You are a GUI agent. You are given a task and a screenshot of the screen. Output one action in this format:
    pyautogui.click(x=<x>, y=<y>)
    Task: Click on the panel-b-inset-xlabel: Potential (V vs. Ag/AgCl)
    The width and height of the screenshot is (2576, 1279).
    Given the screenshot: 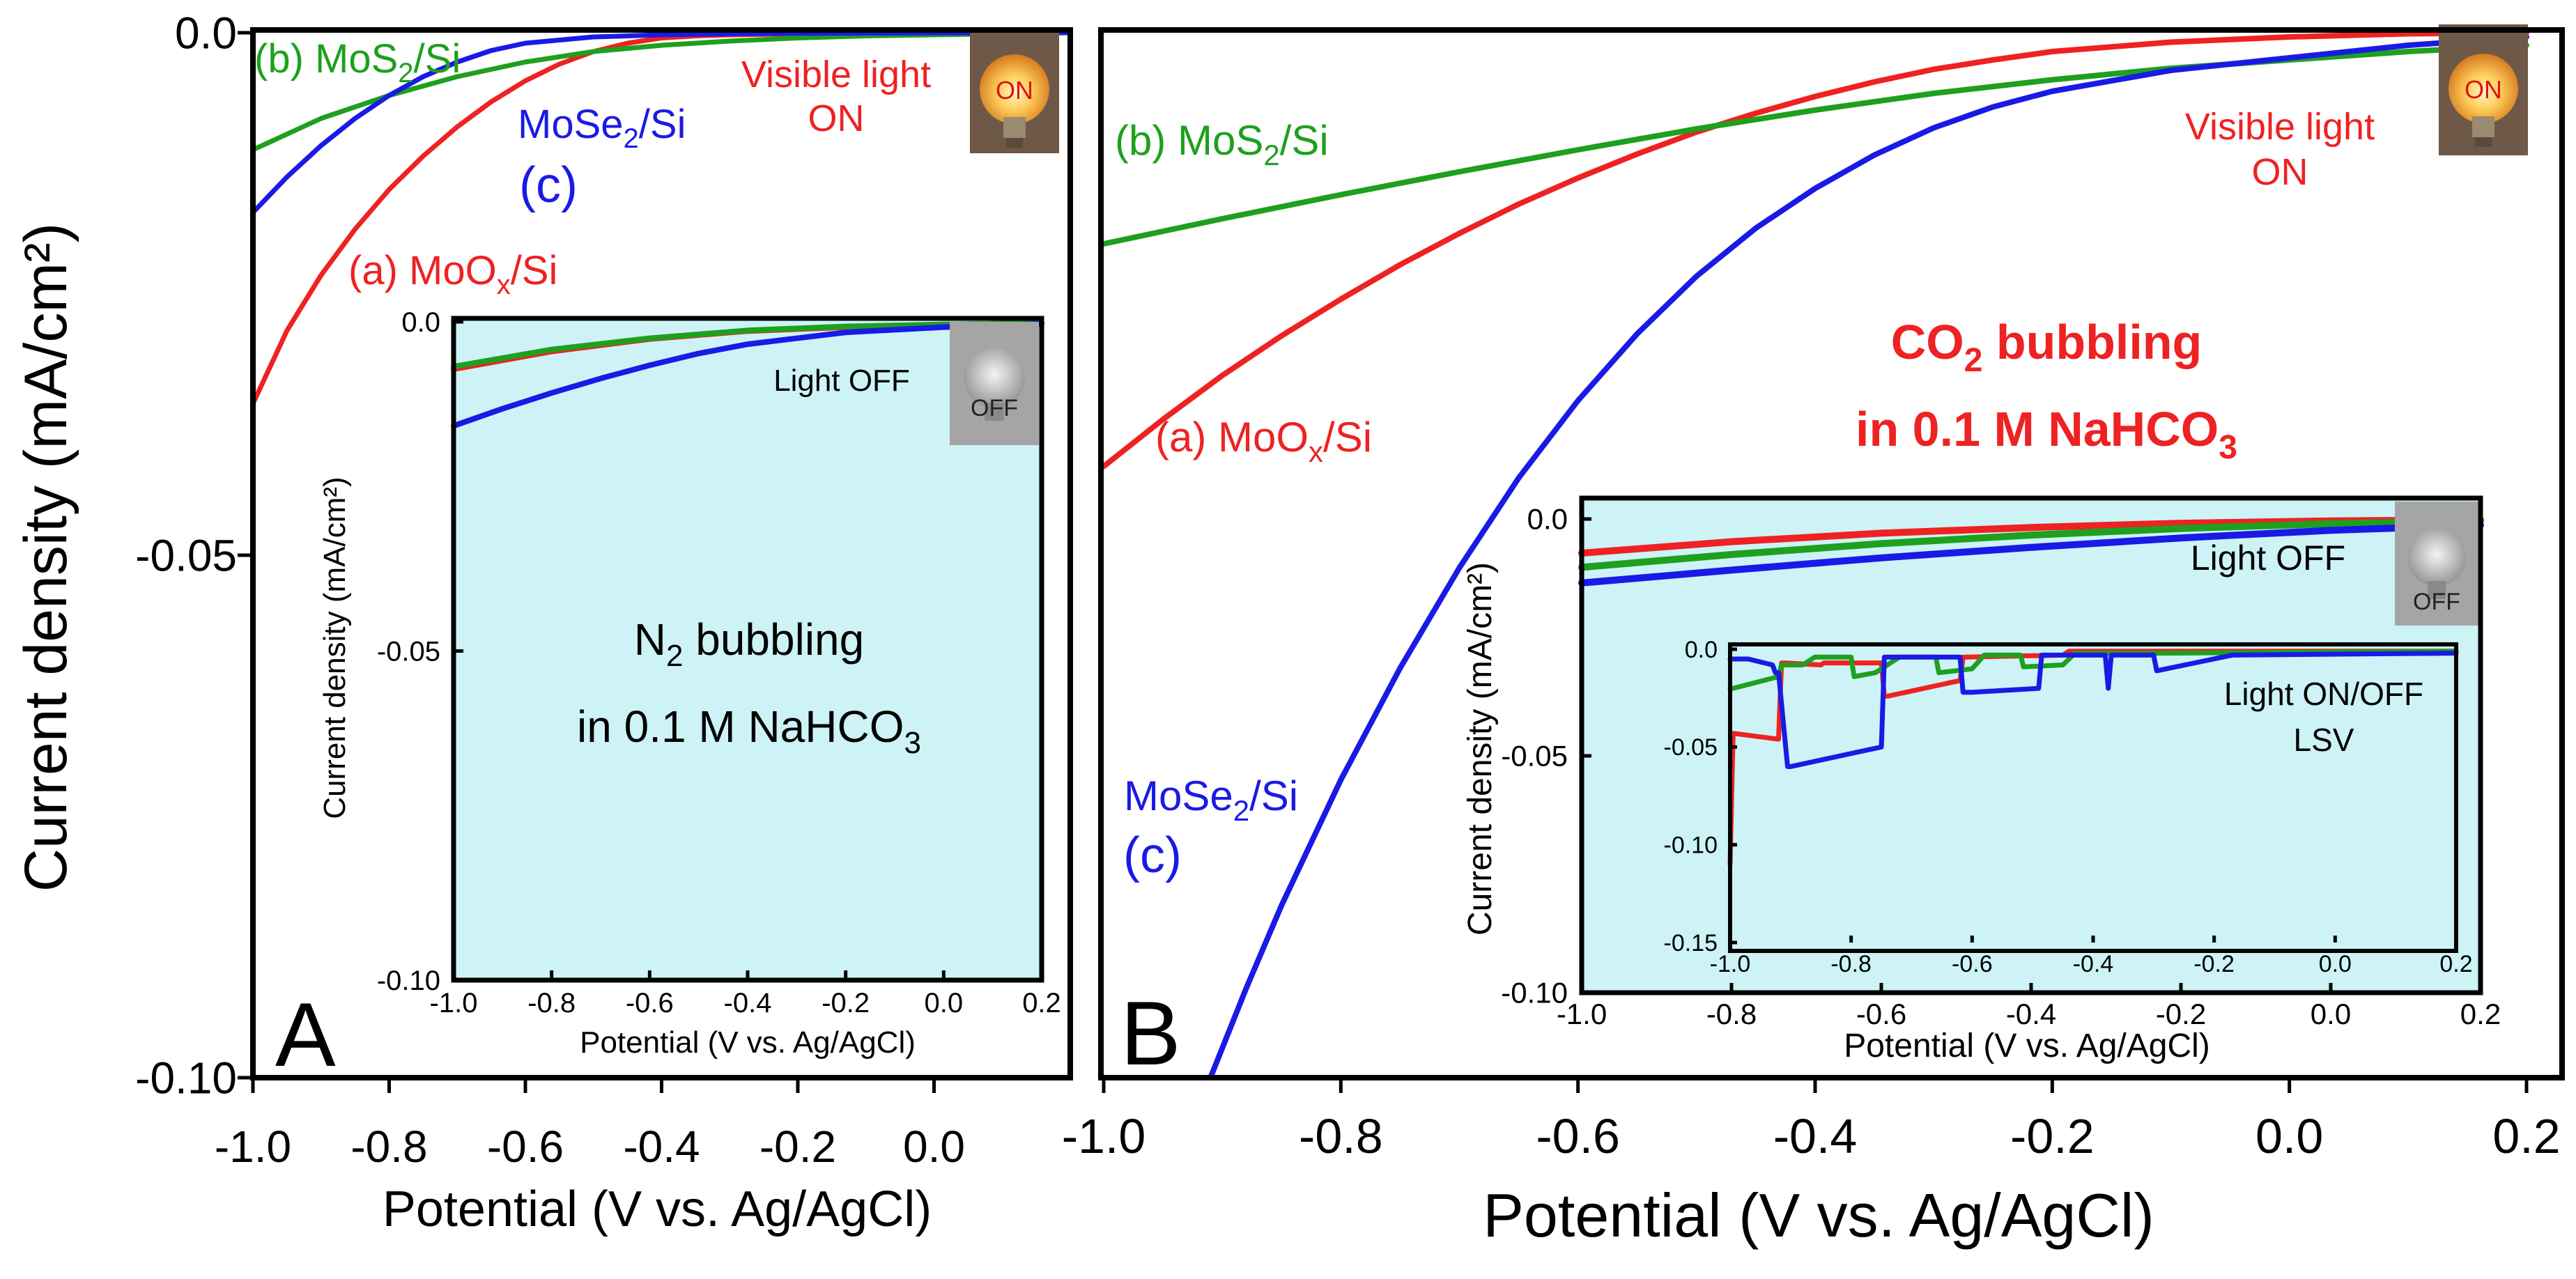 What is the action you would take?
    pyautogui.click(x=2027, y=1046)
    